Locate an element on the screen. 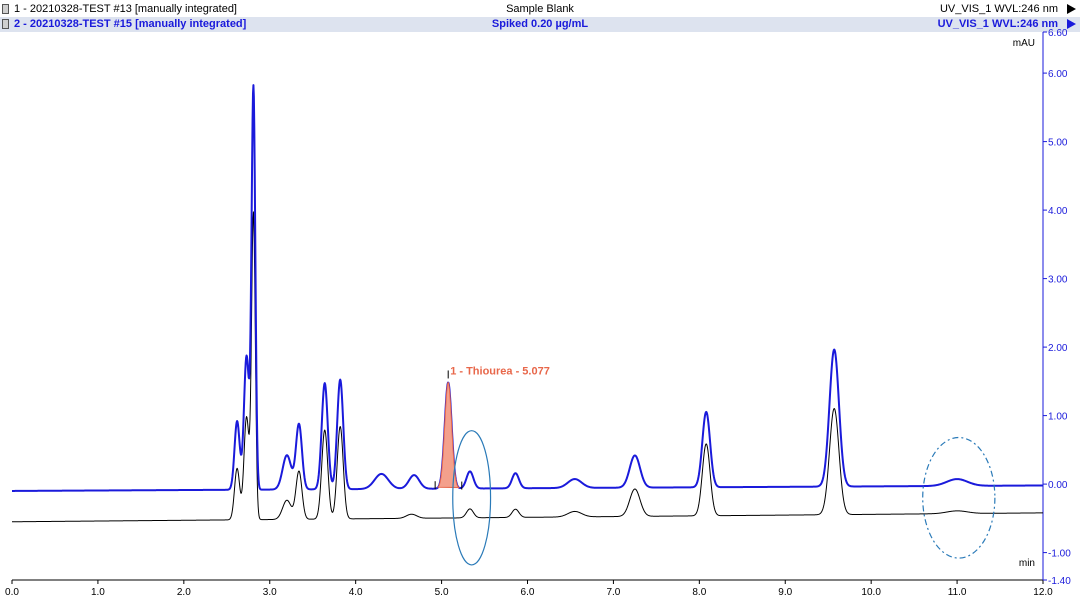 The image size is (1080, 602). x-tick-label: 0.0 is located at coordinates (12, 592).